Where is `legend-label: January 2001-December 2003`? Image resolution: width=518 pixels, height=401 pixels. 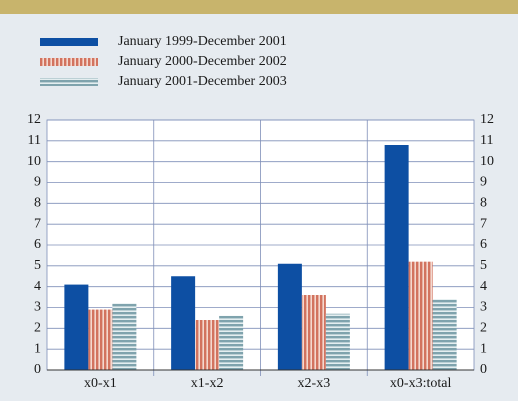 legend-label: January 2001-December 2003 is located at coordinates (202, 81).